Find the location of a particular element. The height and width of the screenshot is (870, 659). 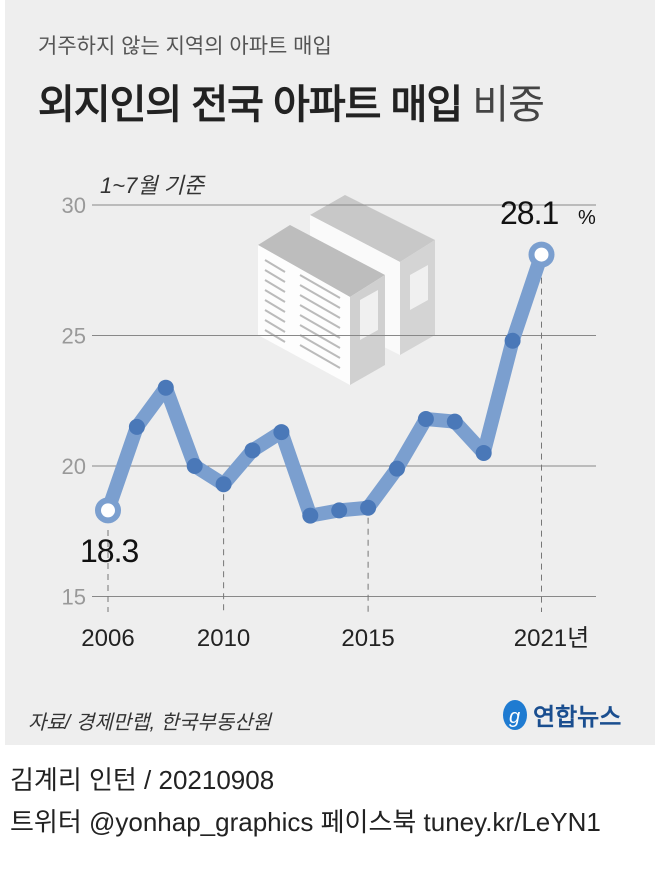

page-title: 외지인의 전국 아파트 매입 비중 is located at coordinates (291, 101).